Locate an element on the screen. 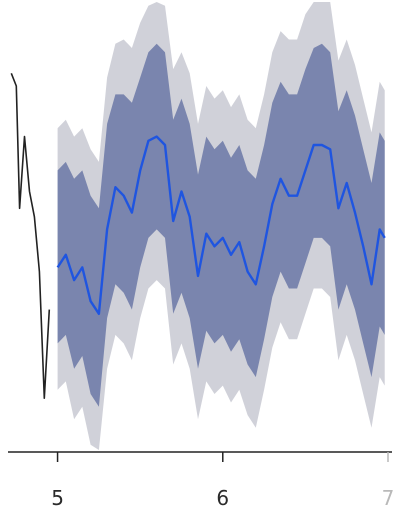 The height and width of the screenshot is (513, 399). history-series-line is located at coordinates (30, 236).